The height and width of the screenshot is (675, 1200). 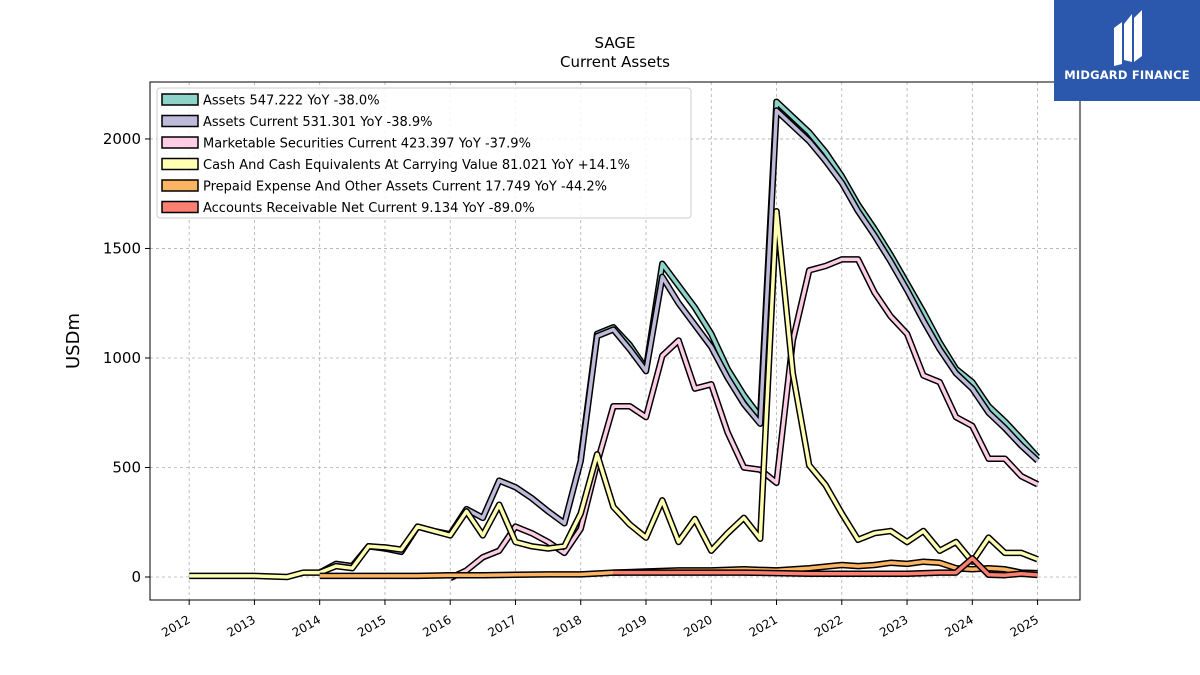 I want to click on x-tick-label: 2016, so click(x=436, y=625).